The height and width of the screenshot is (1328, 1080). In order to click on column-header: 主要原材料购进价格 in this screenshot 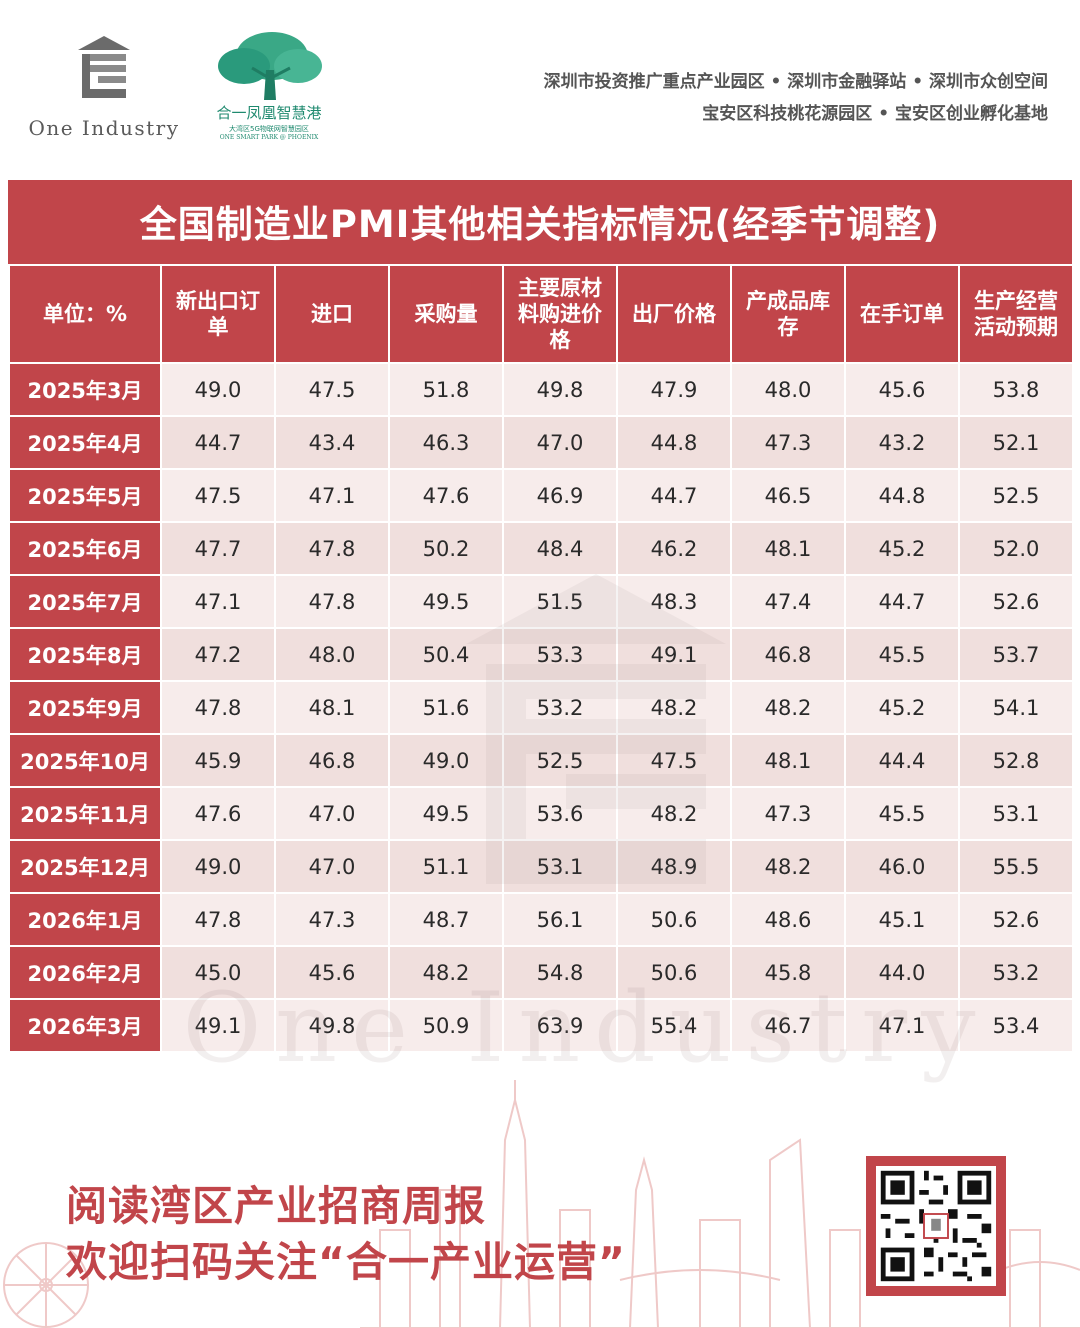, I will do `click(560, 314)`.